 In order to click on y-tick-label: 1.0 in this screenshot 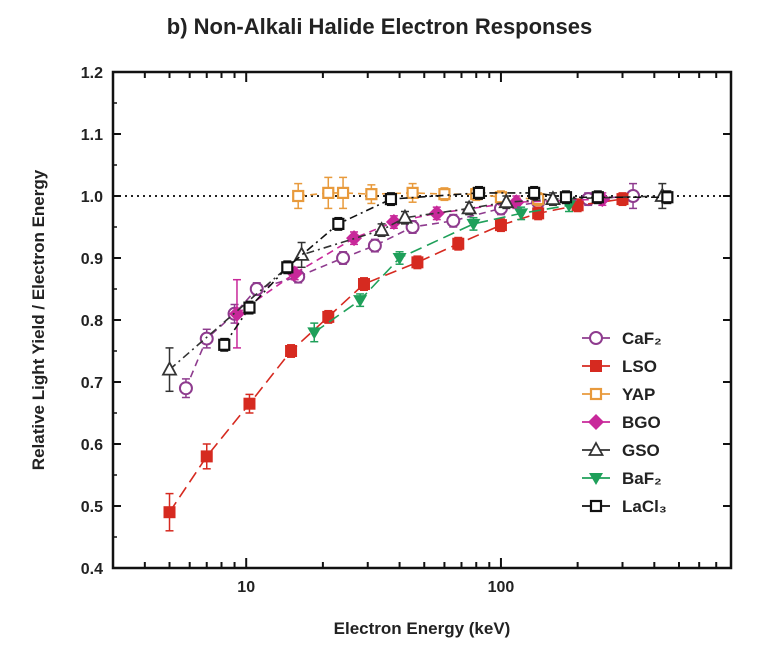, I will do `click(92, 197)`.